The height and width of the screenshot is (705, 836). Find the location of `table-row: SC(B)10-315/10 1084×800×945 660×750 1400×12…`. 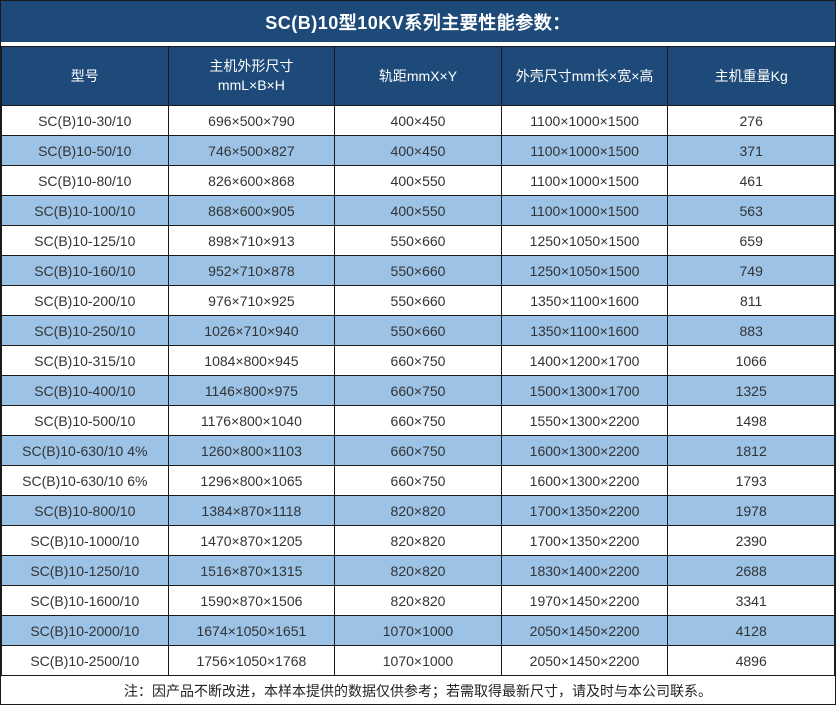

table-row: SC(B)10-315/10 1084×800×945 660×750 1400×12… is located at coordinates (418, 360).